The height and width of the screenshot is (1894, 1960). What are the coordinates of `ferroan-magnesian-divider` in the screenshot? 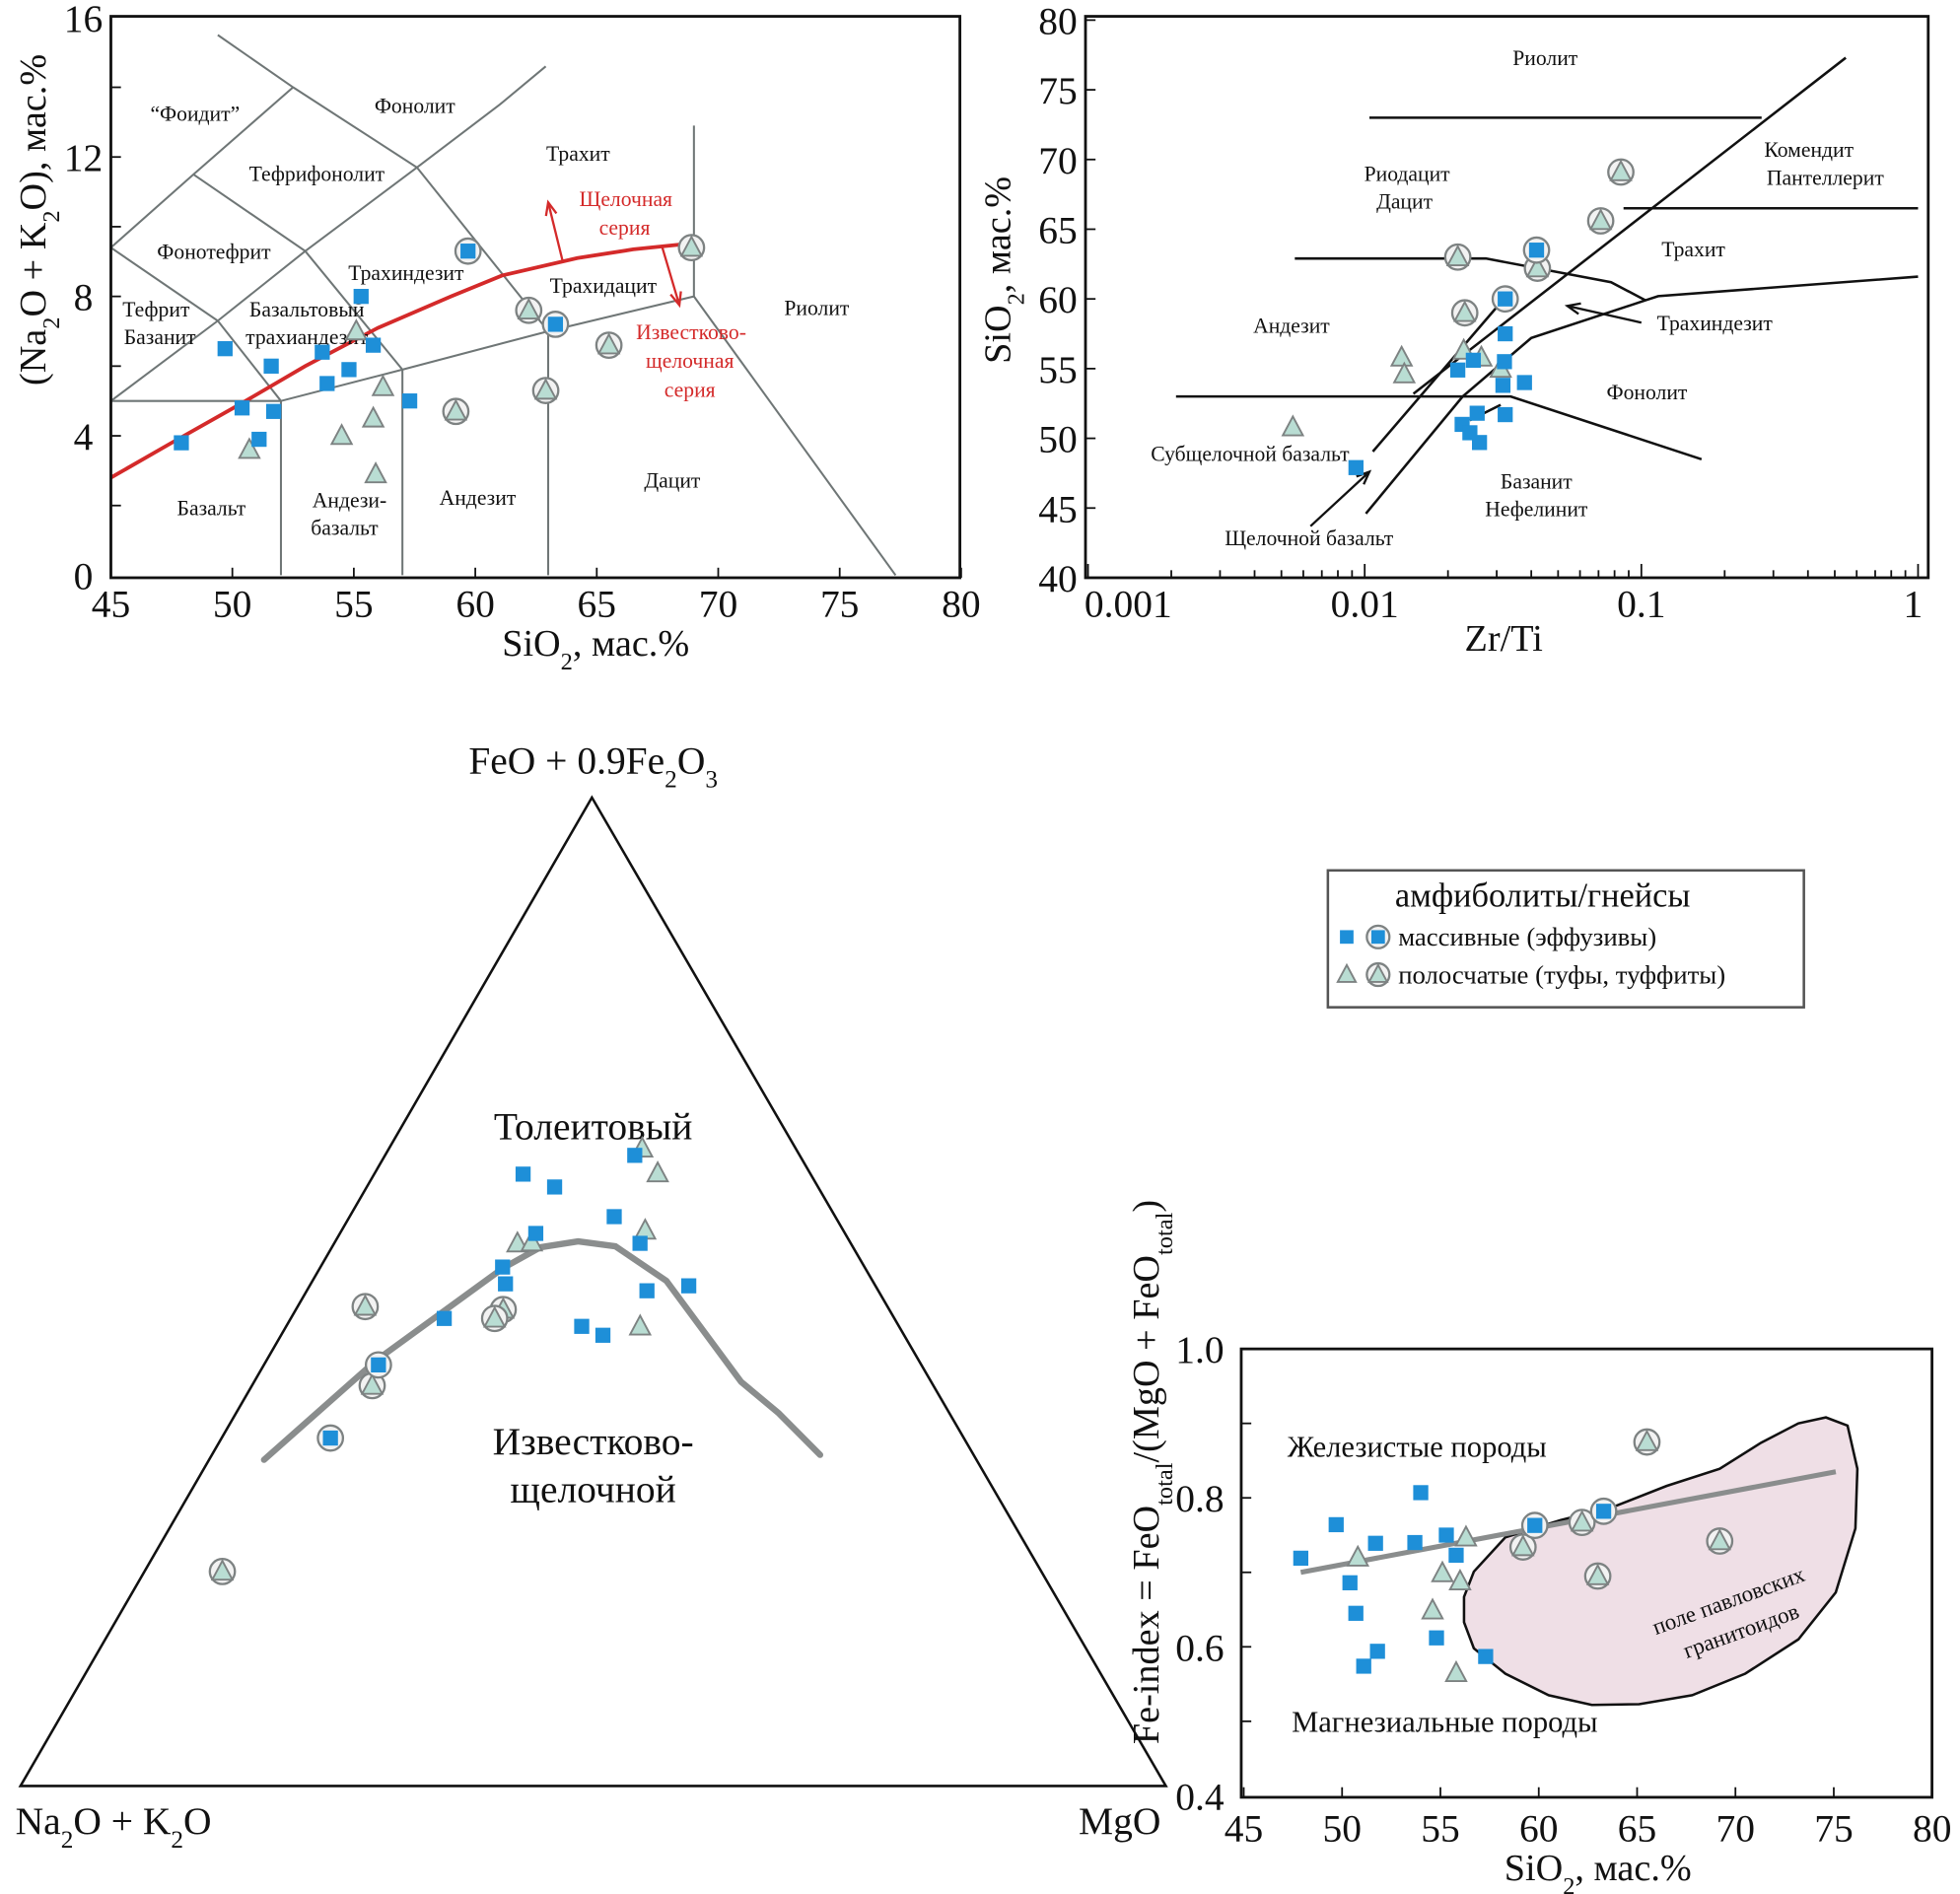 It's located at (1568, 1522).